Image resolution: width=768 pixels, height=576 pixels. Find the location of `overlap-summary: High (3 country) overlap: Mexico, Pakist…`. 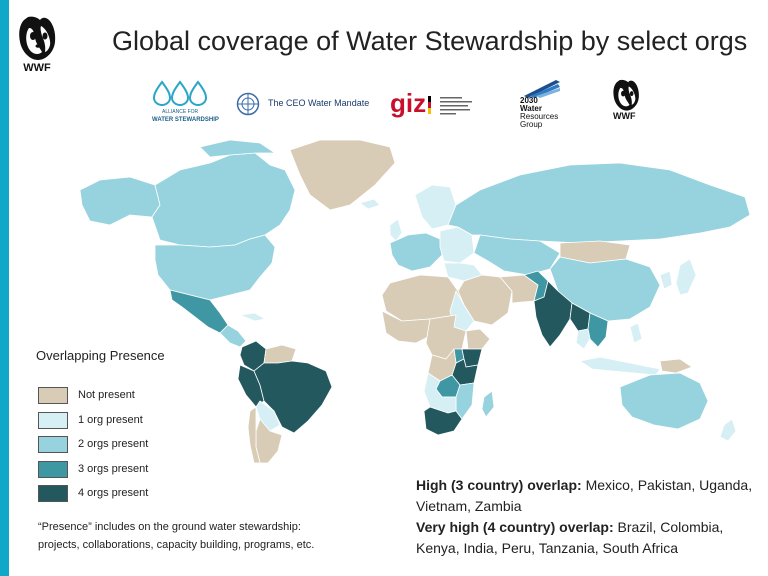

overlap-summary: High (3 country) overlap: Mexico, Pakist… is located at coordinates (588, 517).